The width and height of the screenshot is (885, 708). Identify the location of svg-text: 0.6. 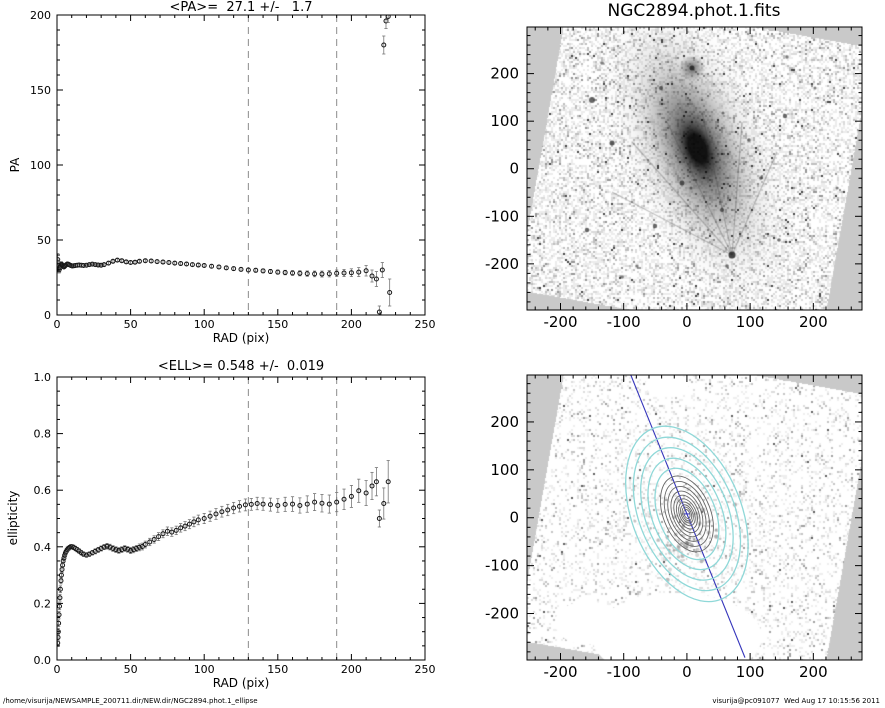
(43, 490).